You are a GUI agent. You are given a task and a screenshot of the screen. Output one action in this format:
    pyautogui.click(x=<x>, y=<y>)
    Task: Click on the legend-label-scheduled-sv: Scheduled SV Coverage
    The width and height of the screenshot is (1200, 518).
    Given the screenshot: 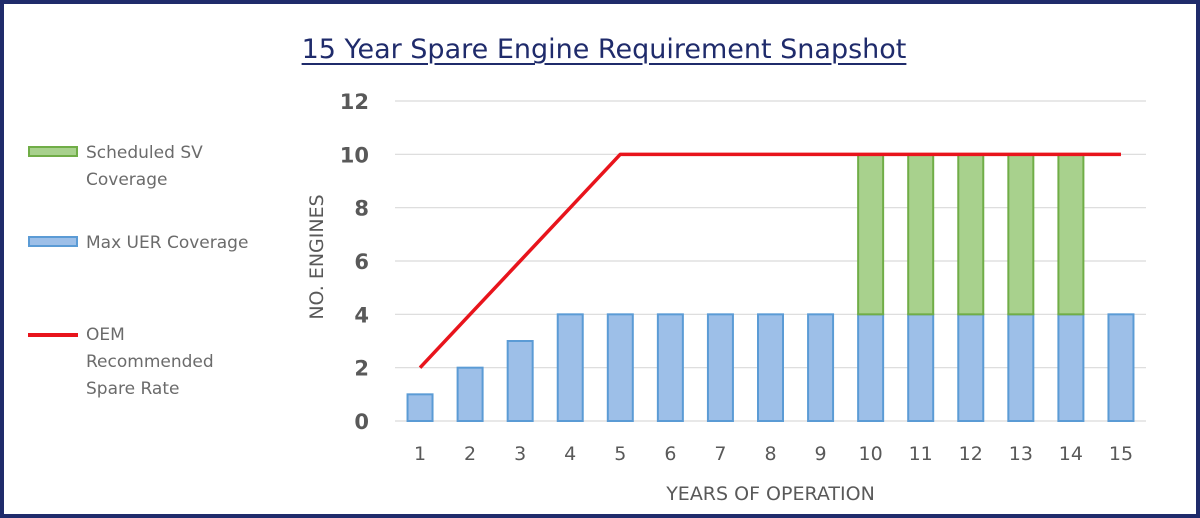 What is the action you would take?
    pyautogui.click(x=144, y=166)
    